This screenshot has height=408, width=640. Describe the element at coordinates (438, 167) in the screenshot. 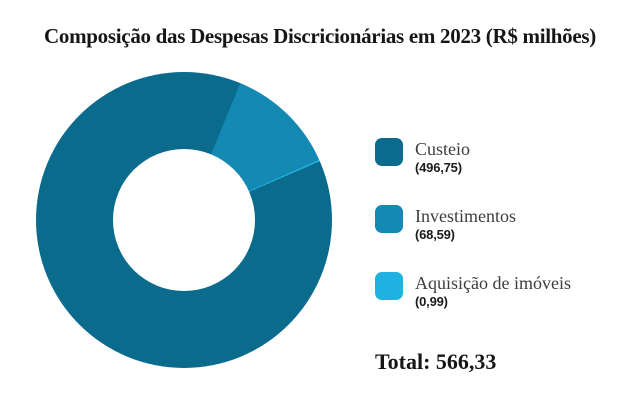

I see `legend-value: (496,75)` at that location.